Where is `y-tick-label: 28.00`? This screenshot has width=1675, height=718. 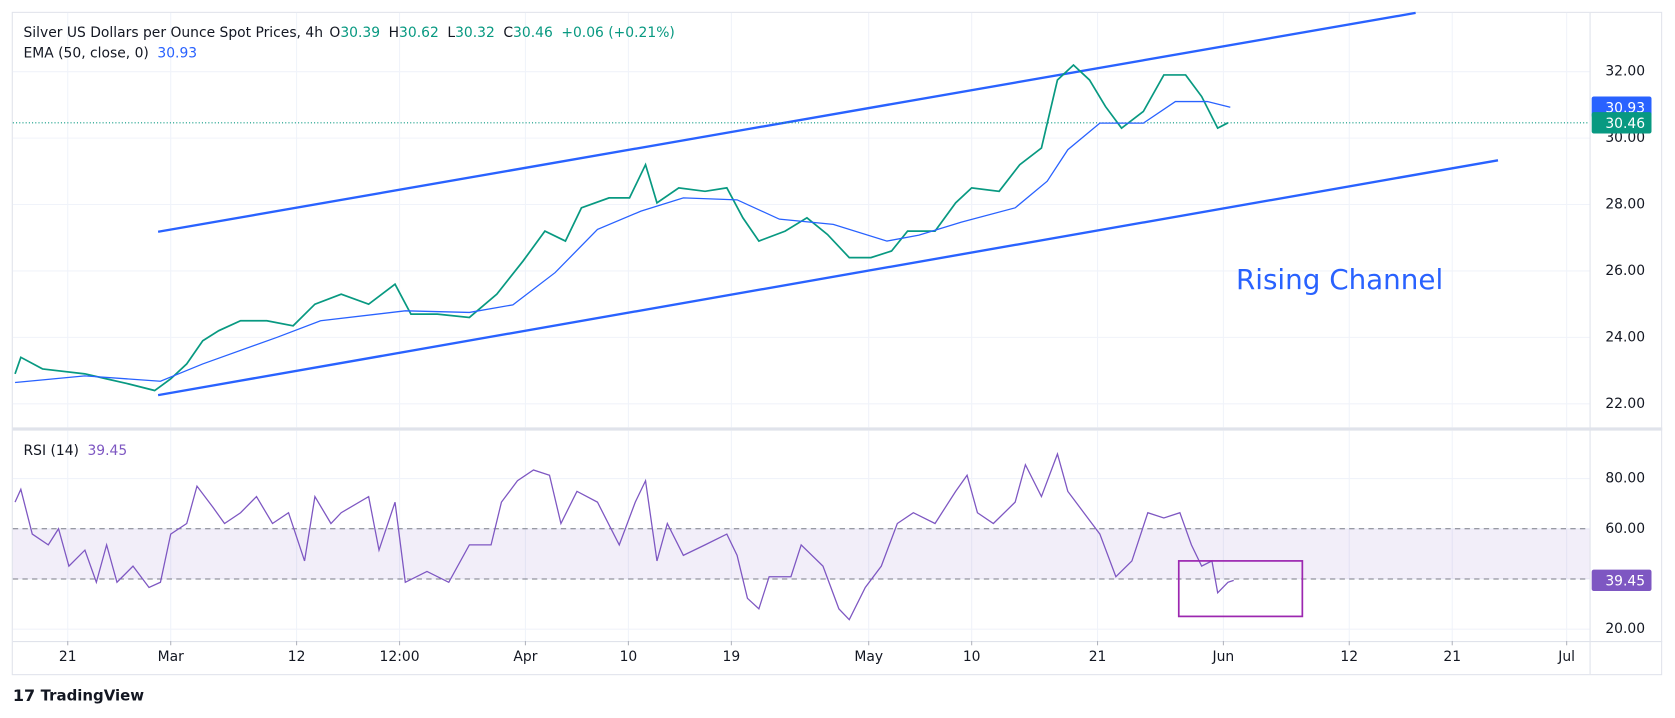 y-tick-label: 28.00 is located at coordinates (1625, 205).